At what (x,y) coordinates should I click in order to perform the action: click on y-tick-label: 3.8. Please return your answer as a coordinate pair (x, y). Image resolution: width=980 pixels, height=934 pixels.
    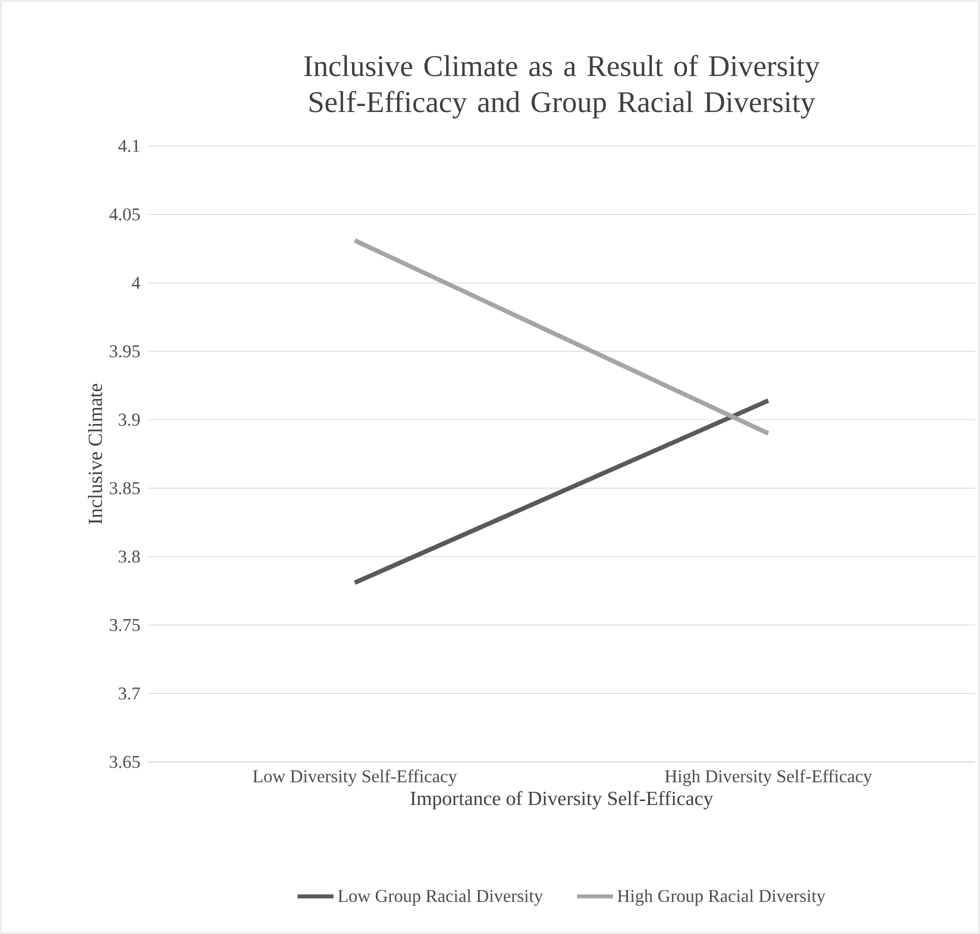
    Looking at the image, I should click on (129, 556).